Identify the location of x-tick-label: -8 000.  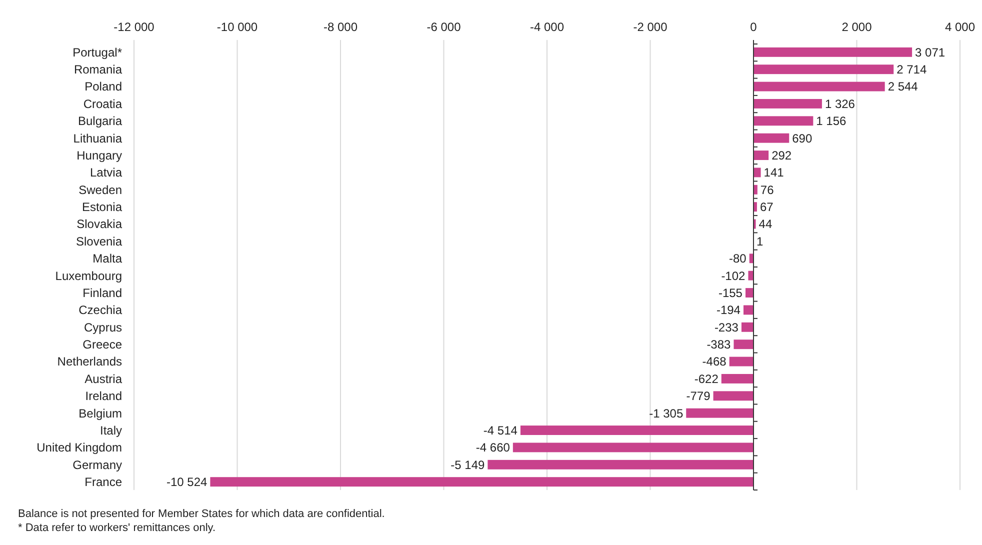
(340, 27).